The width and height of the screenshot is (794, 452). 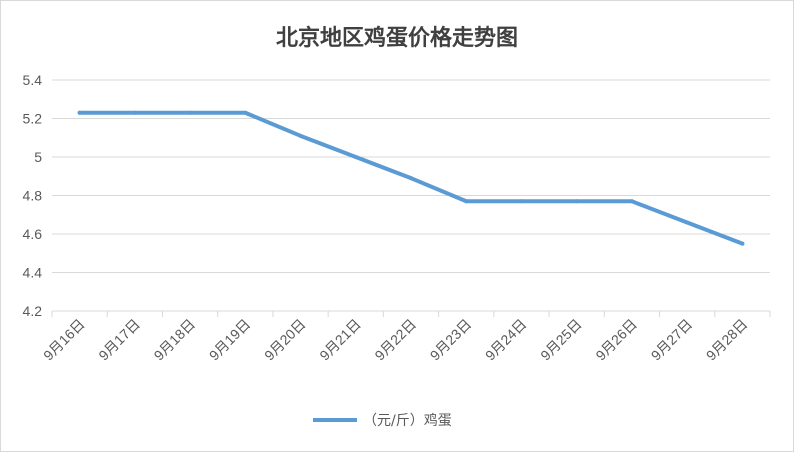 What do you see at coordinates (407, 420) in the screenshot?
I see `legend-label: （元/斤）鸡蛋` at bounding box center [407, 420].